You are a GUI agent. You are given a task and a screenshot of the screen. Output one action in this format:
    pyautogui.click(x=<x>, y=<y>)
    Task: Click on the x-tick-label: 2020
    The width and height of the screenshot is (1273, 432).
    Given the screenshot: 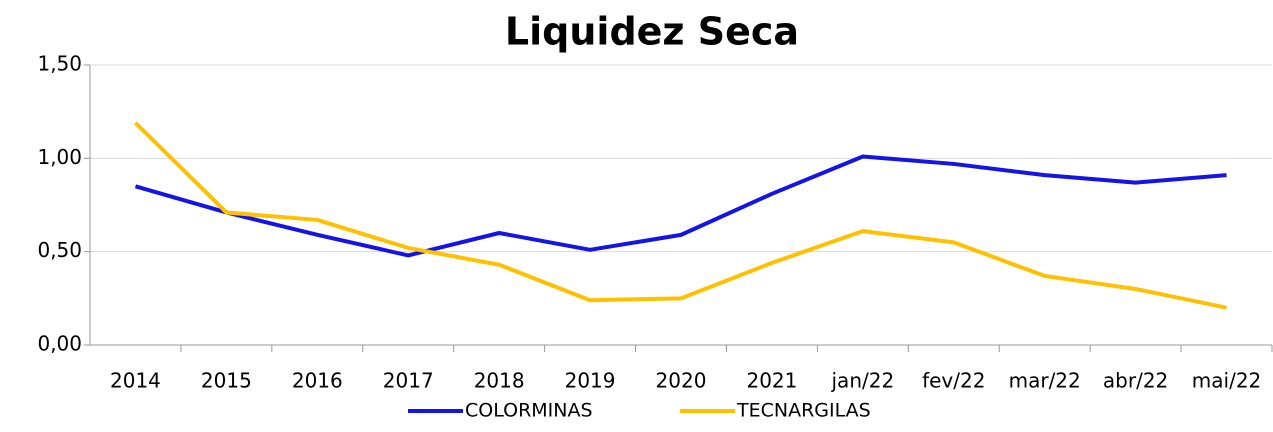 What is the action you would take?
    pyautogui.click(x=681, y=381)
    